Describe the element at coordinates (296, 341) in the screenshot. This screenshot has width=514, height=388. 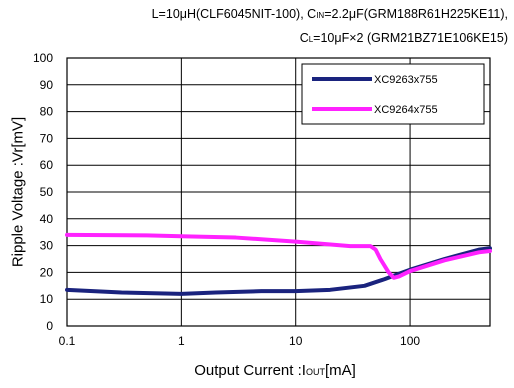
I see `x-tick-label: 10` at that location.